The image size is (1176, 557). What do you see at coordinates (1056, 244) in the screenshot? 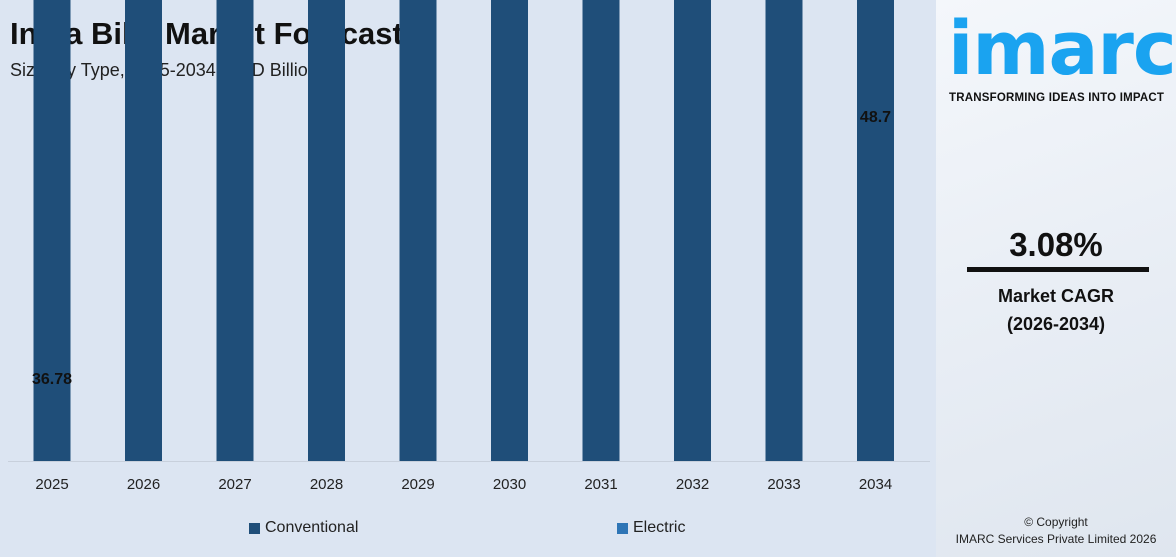
I see `cagr-value: 3.08%` at bounding box center [1056, 244].